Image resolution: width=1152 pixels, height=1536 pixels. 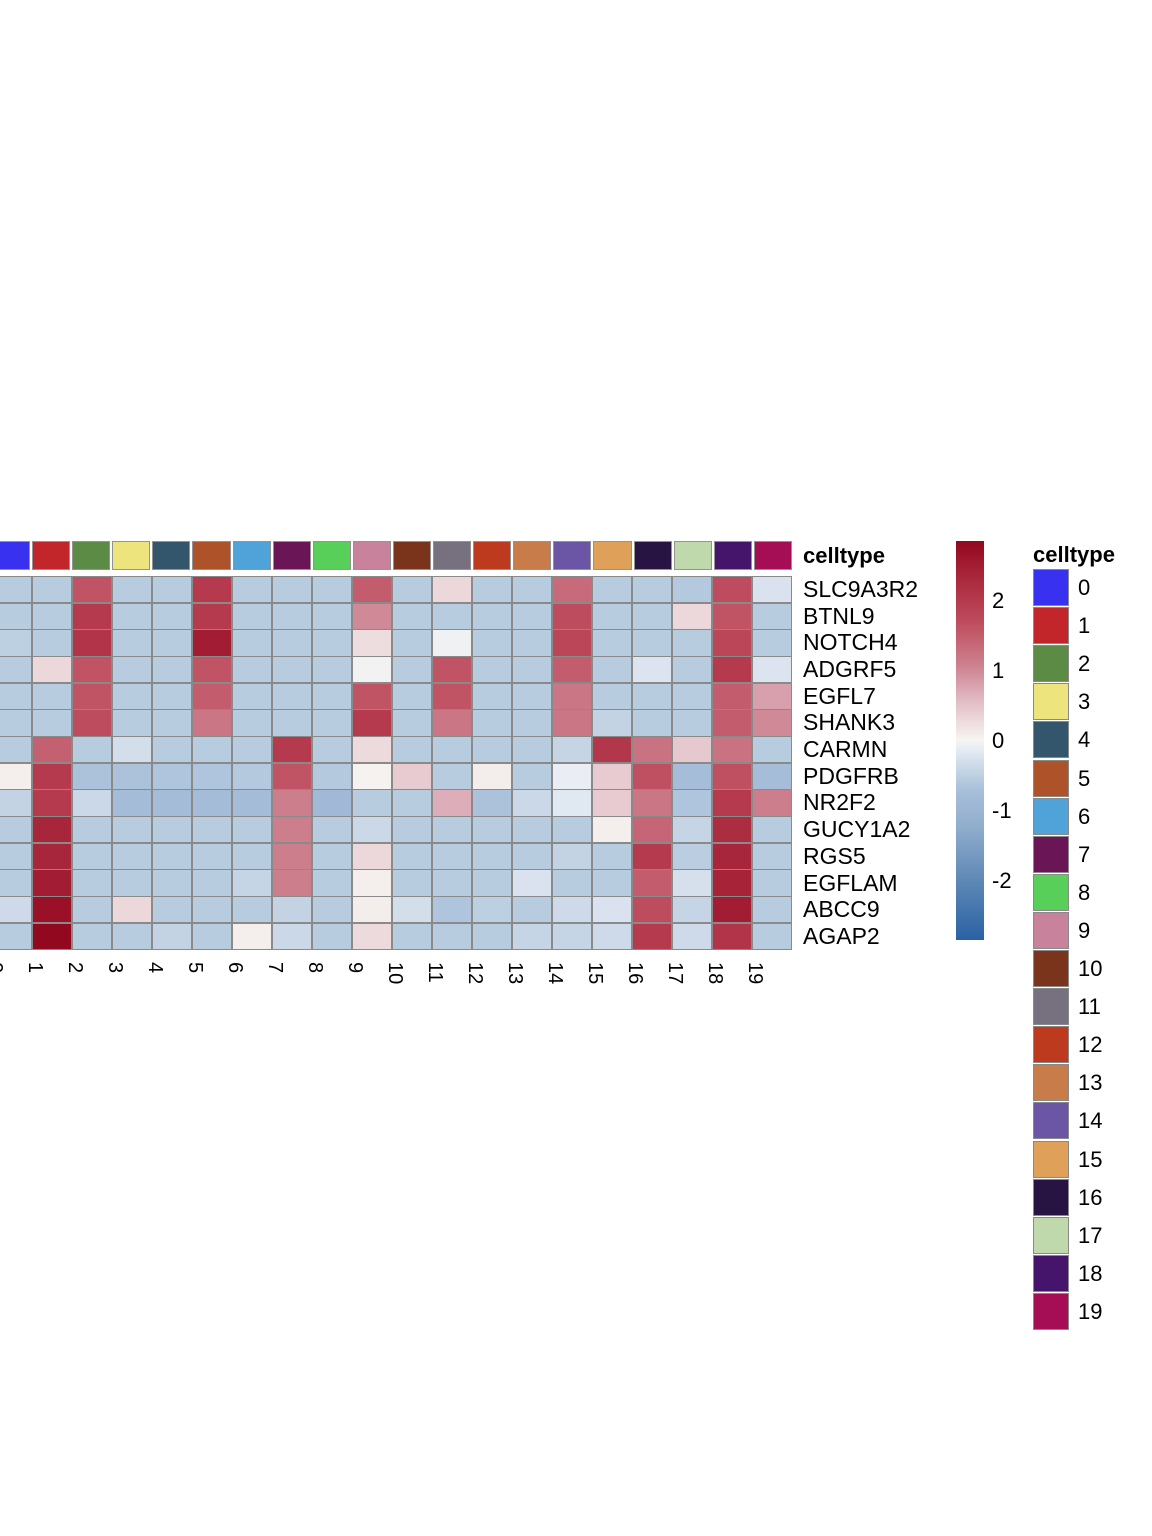 What do you see at coordinates (715, 973) in the screenshot?
I see `column-label-18: 18` at bounding box center [715, 973].